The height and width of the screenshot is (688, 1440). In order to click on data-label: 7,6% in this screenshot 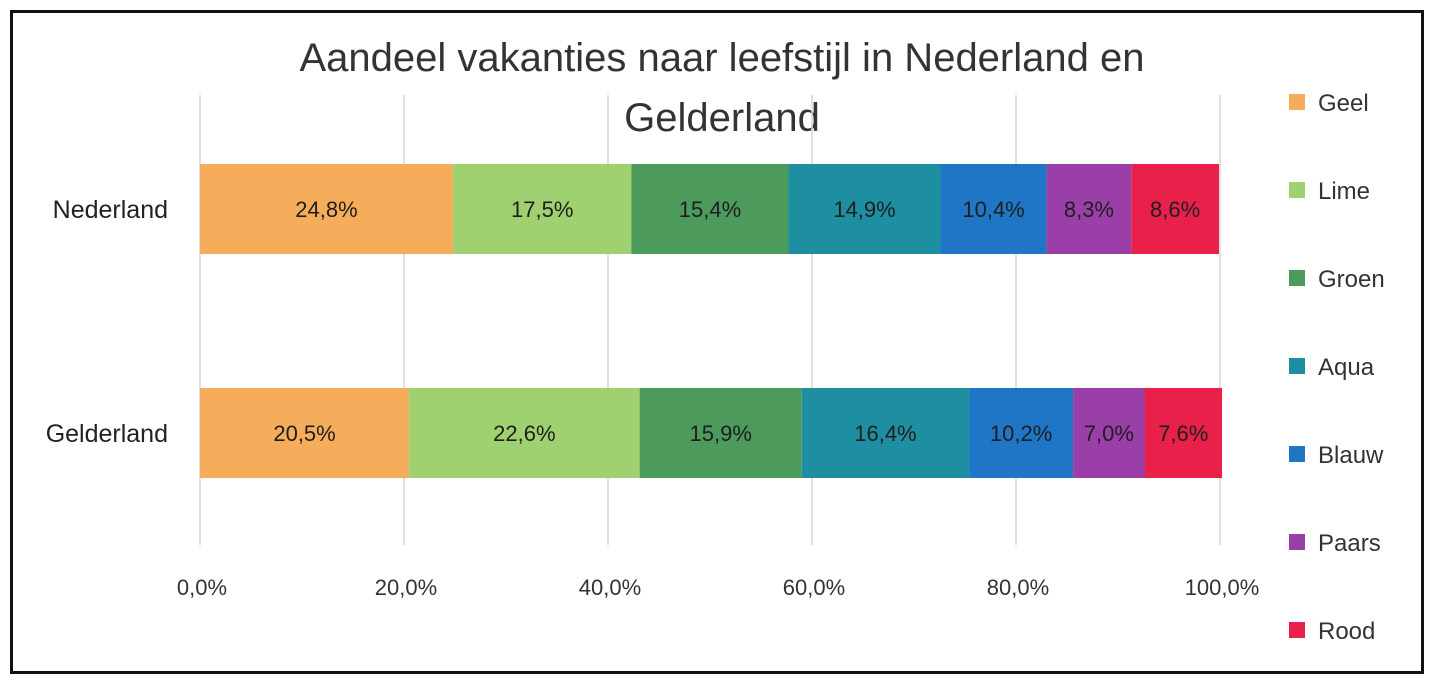, I will do `click(1183, 433)`.